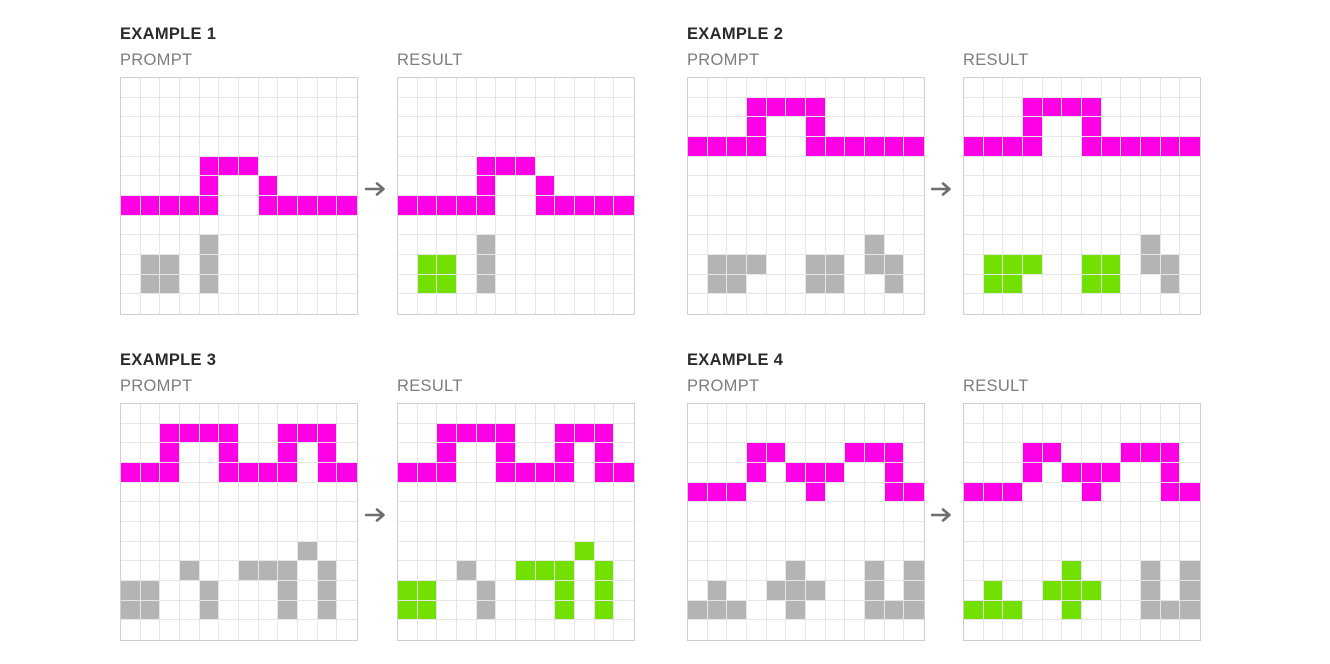 The height and width of the screenshot is (664, 1330). I want to click on result-label: RESULT, so click(996, 386).